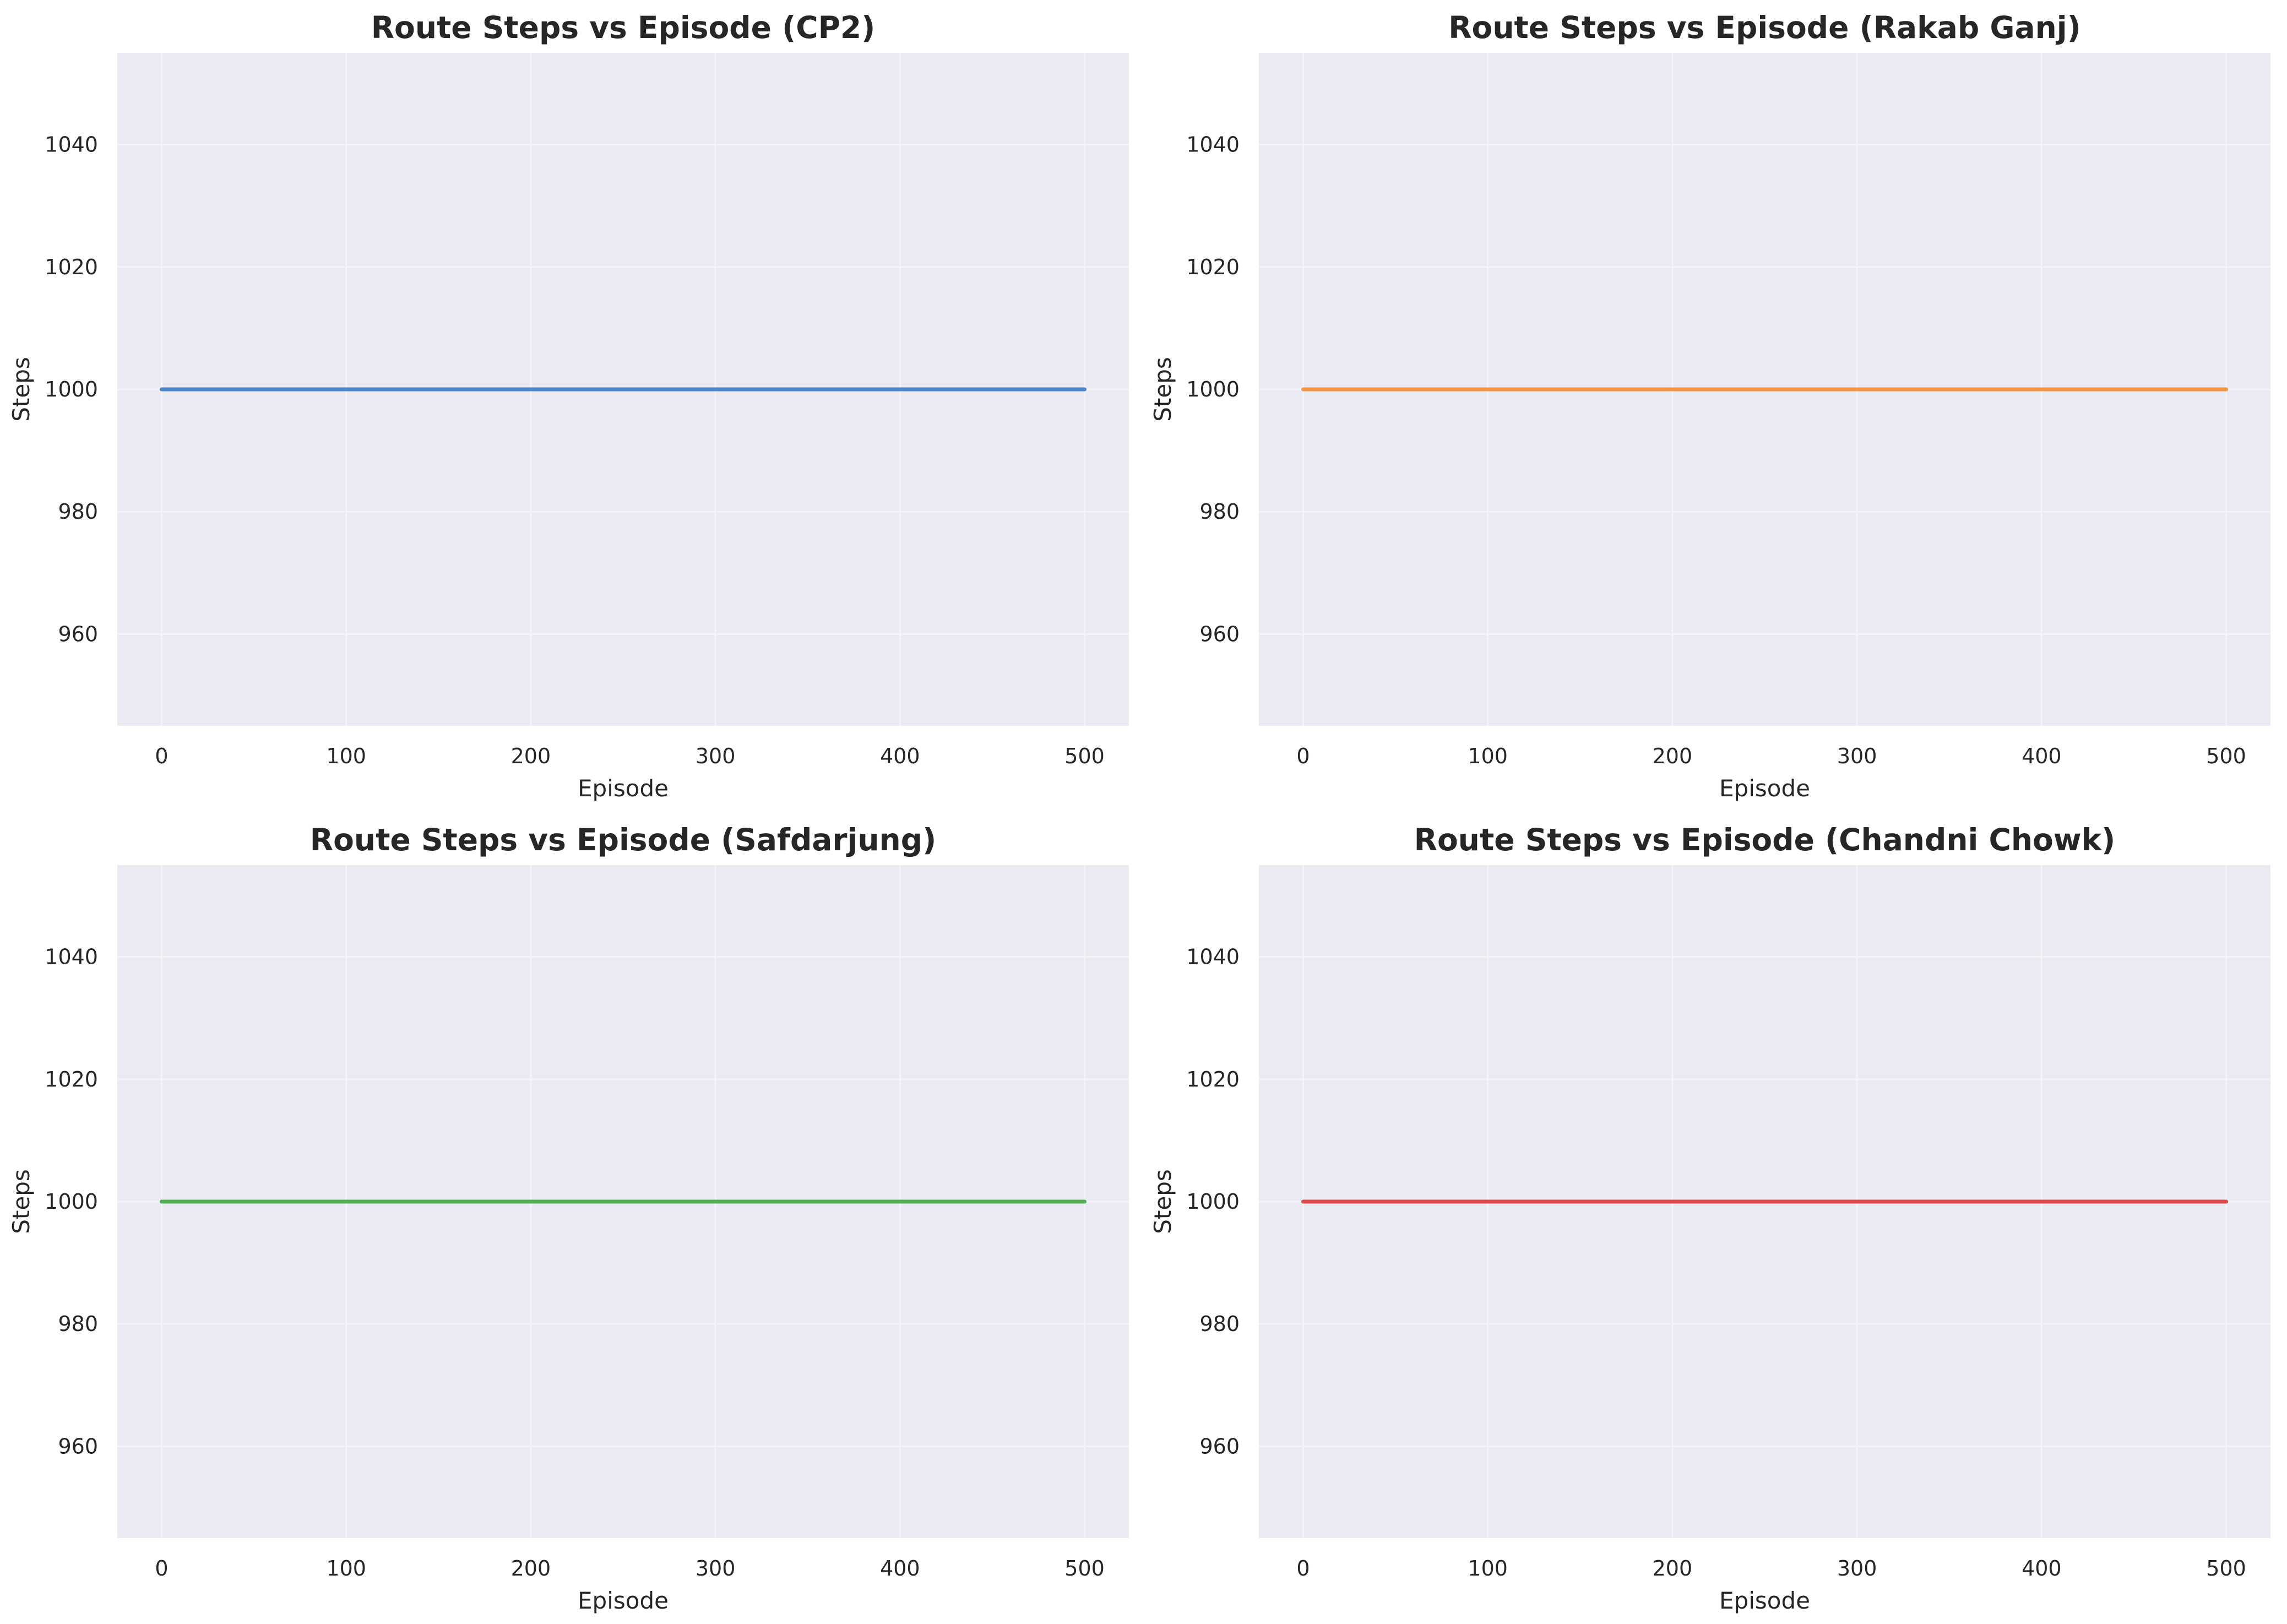 Image resolution: width=2287 pixels, height=1624 pixels. I want to click on chart-title: Route Steps vs Episode (CP2), so click(624, 27).